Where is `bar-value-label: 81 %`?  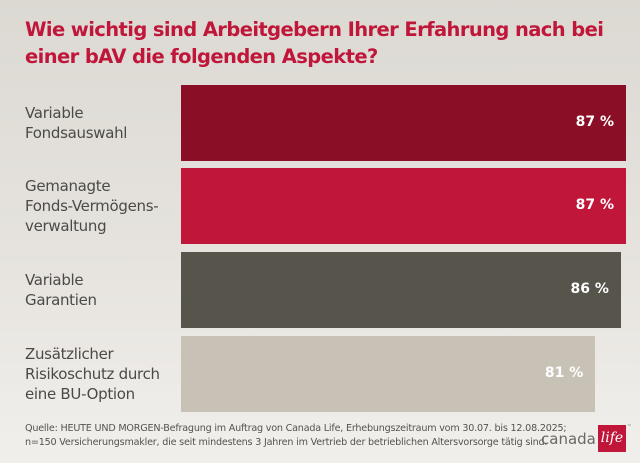 bar-value-label: 81 % is located at coordinates (564, 373).